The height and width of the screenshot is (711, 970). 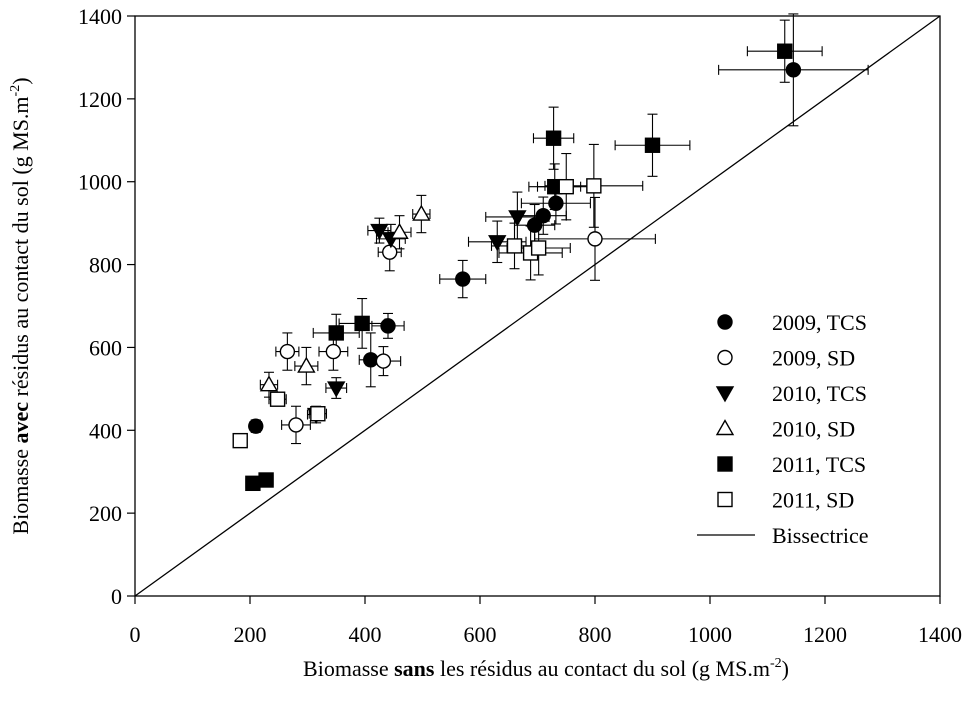 I want to click on x-tick-label: 400, so click(x=365, y=634).